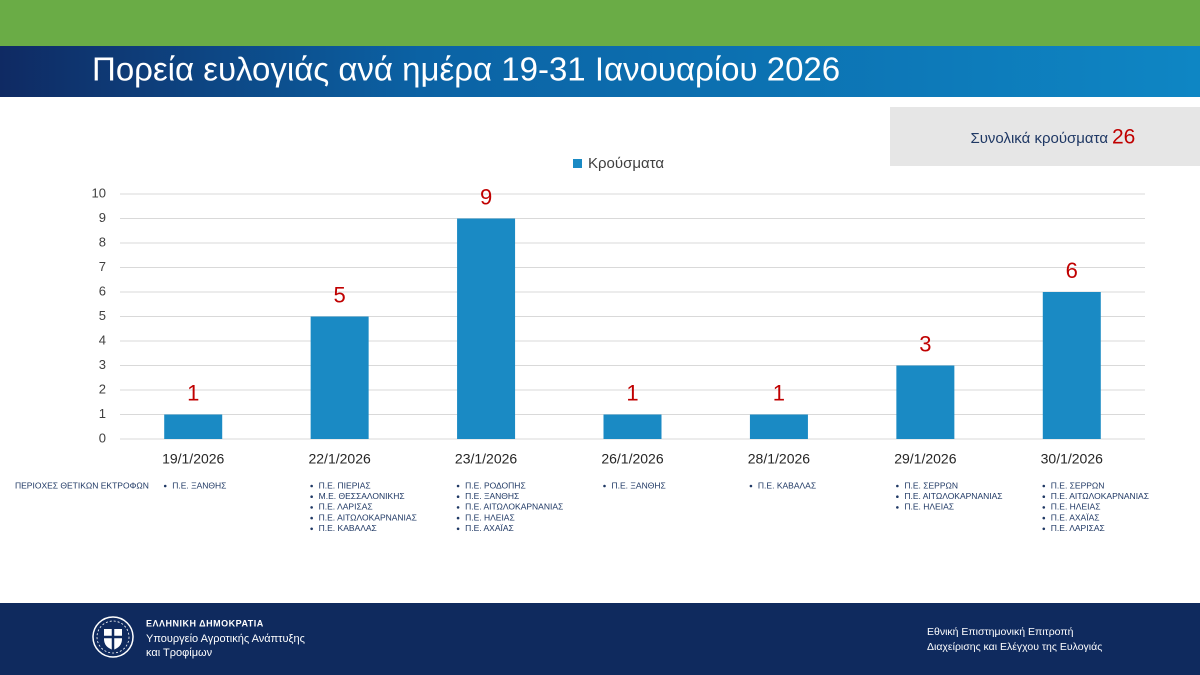  I want to click on y-tick-label: 2, so click(102, 388).